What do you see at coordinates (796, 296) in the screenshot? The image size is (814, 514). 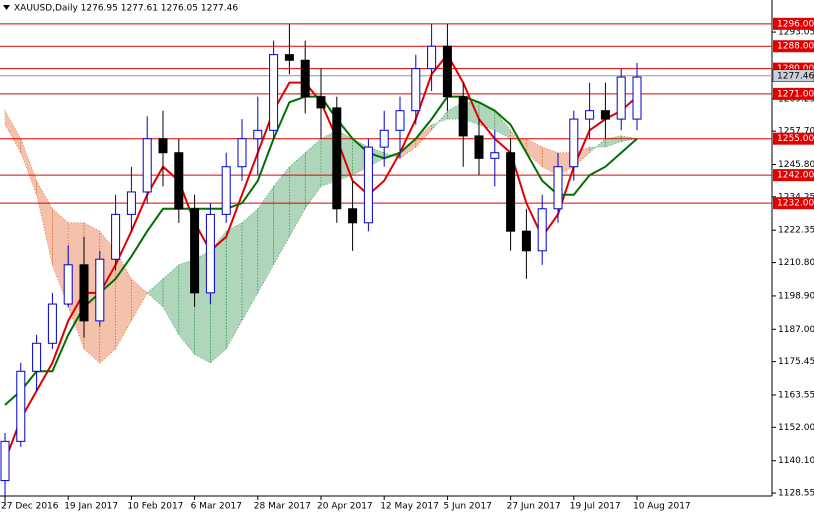 I see `y-tick-label: 1198.90` at bounding box center [796, 296].